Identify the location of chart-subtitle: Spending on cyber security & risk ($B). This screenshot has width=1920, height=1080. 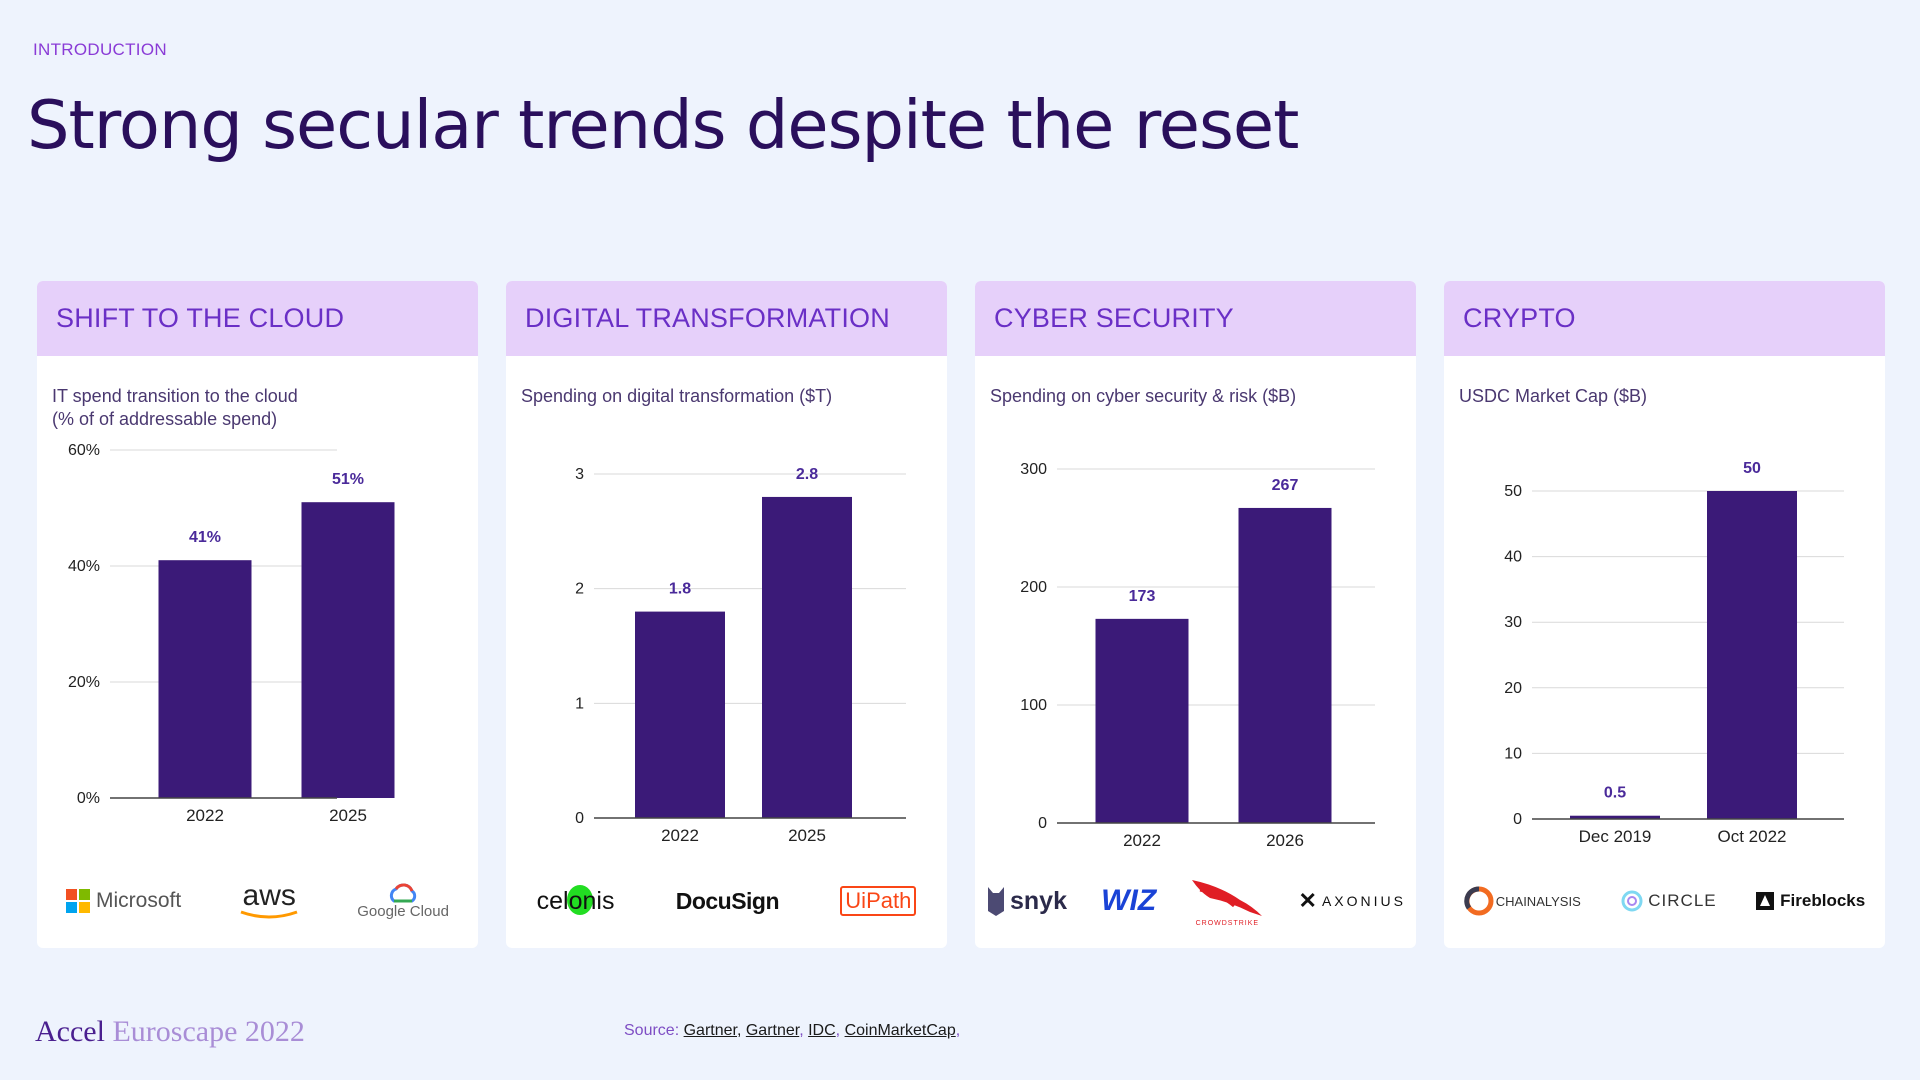
(1143, 396).